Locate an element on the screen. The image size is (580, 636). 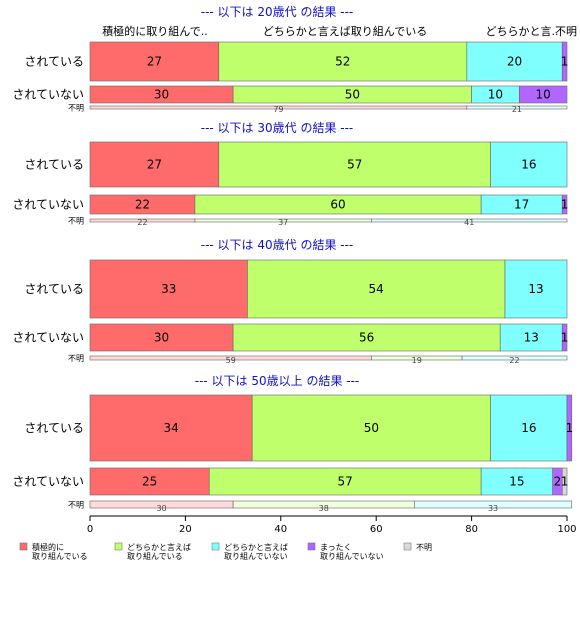
data-label: 21 is located at coordinates (517, 109).